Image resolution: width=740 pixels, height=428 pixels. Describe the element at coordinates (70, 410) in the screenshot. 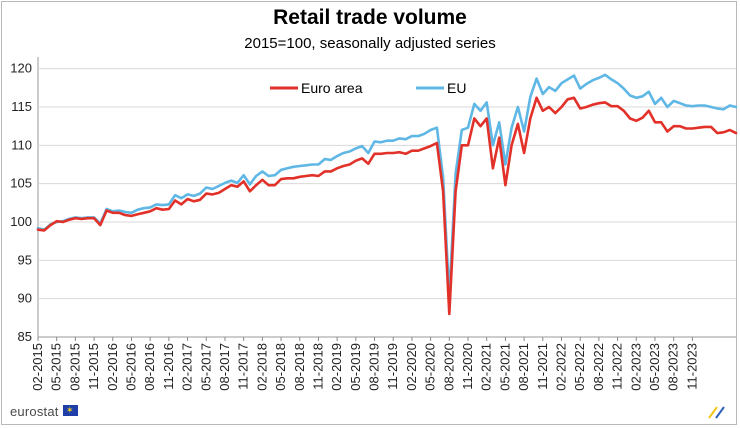

I see `eu-flag-icon` at that location.